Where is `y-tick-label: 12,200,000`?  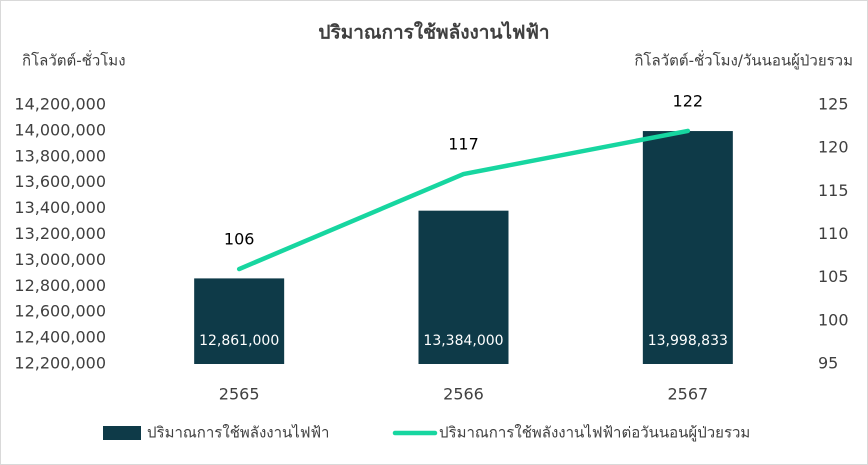
y-tick-label: 12,200,000 is located at coordinates (60, 363).